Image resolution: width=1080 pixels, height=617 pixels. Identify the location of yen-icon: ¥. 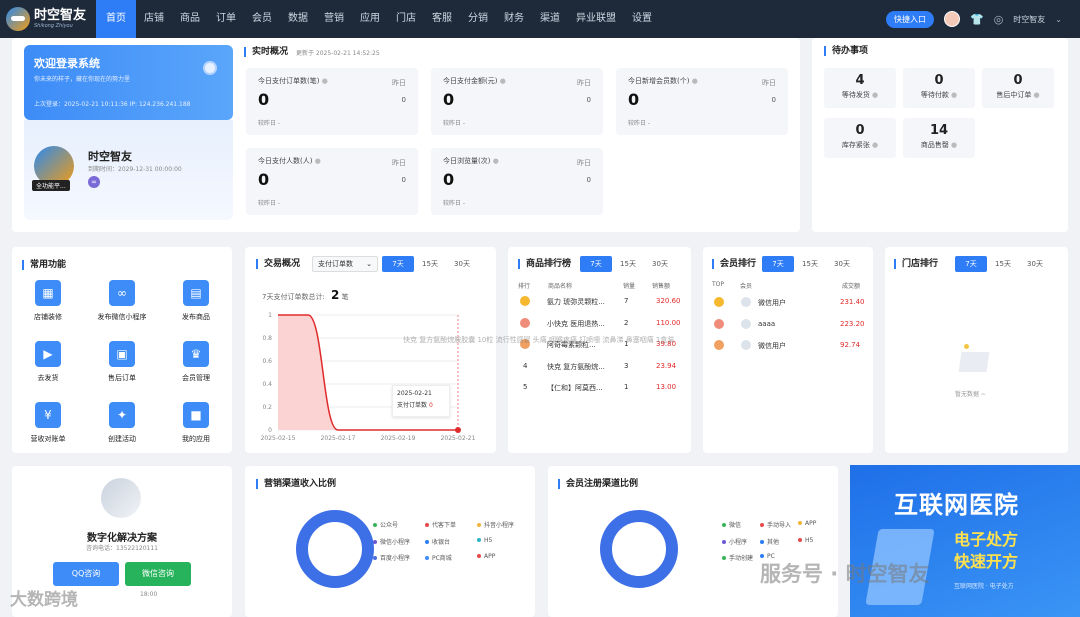
(48, 415).